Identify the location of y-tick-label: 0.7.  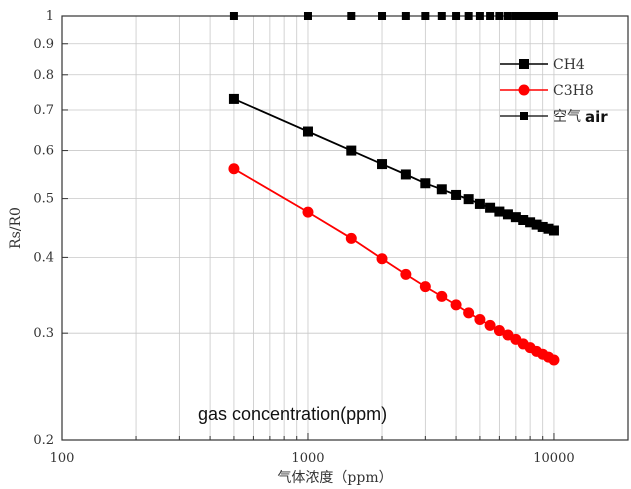
(43, 110).